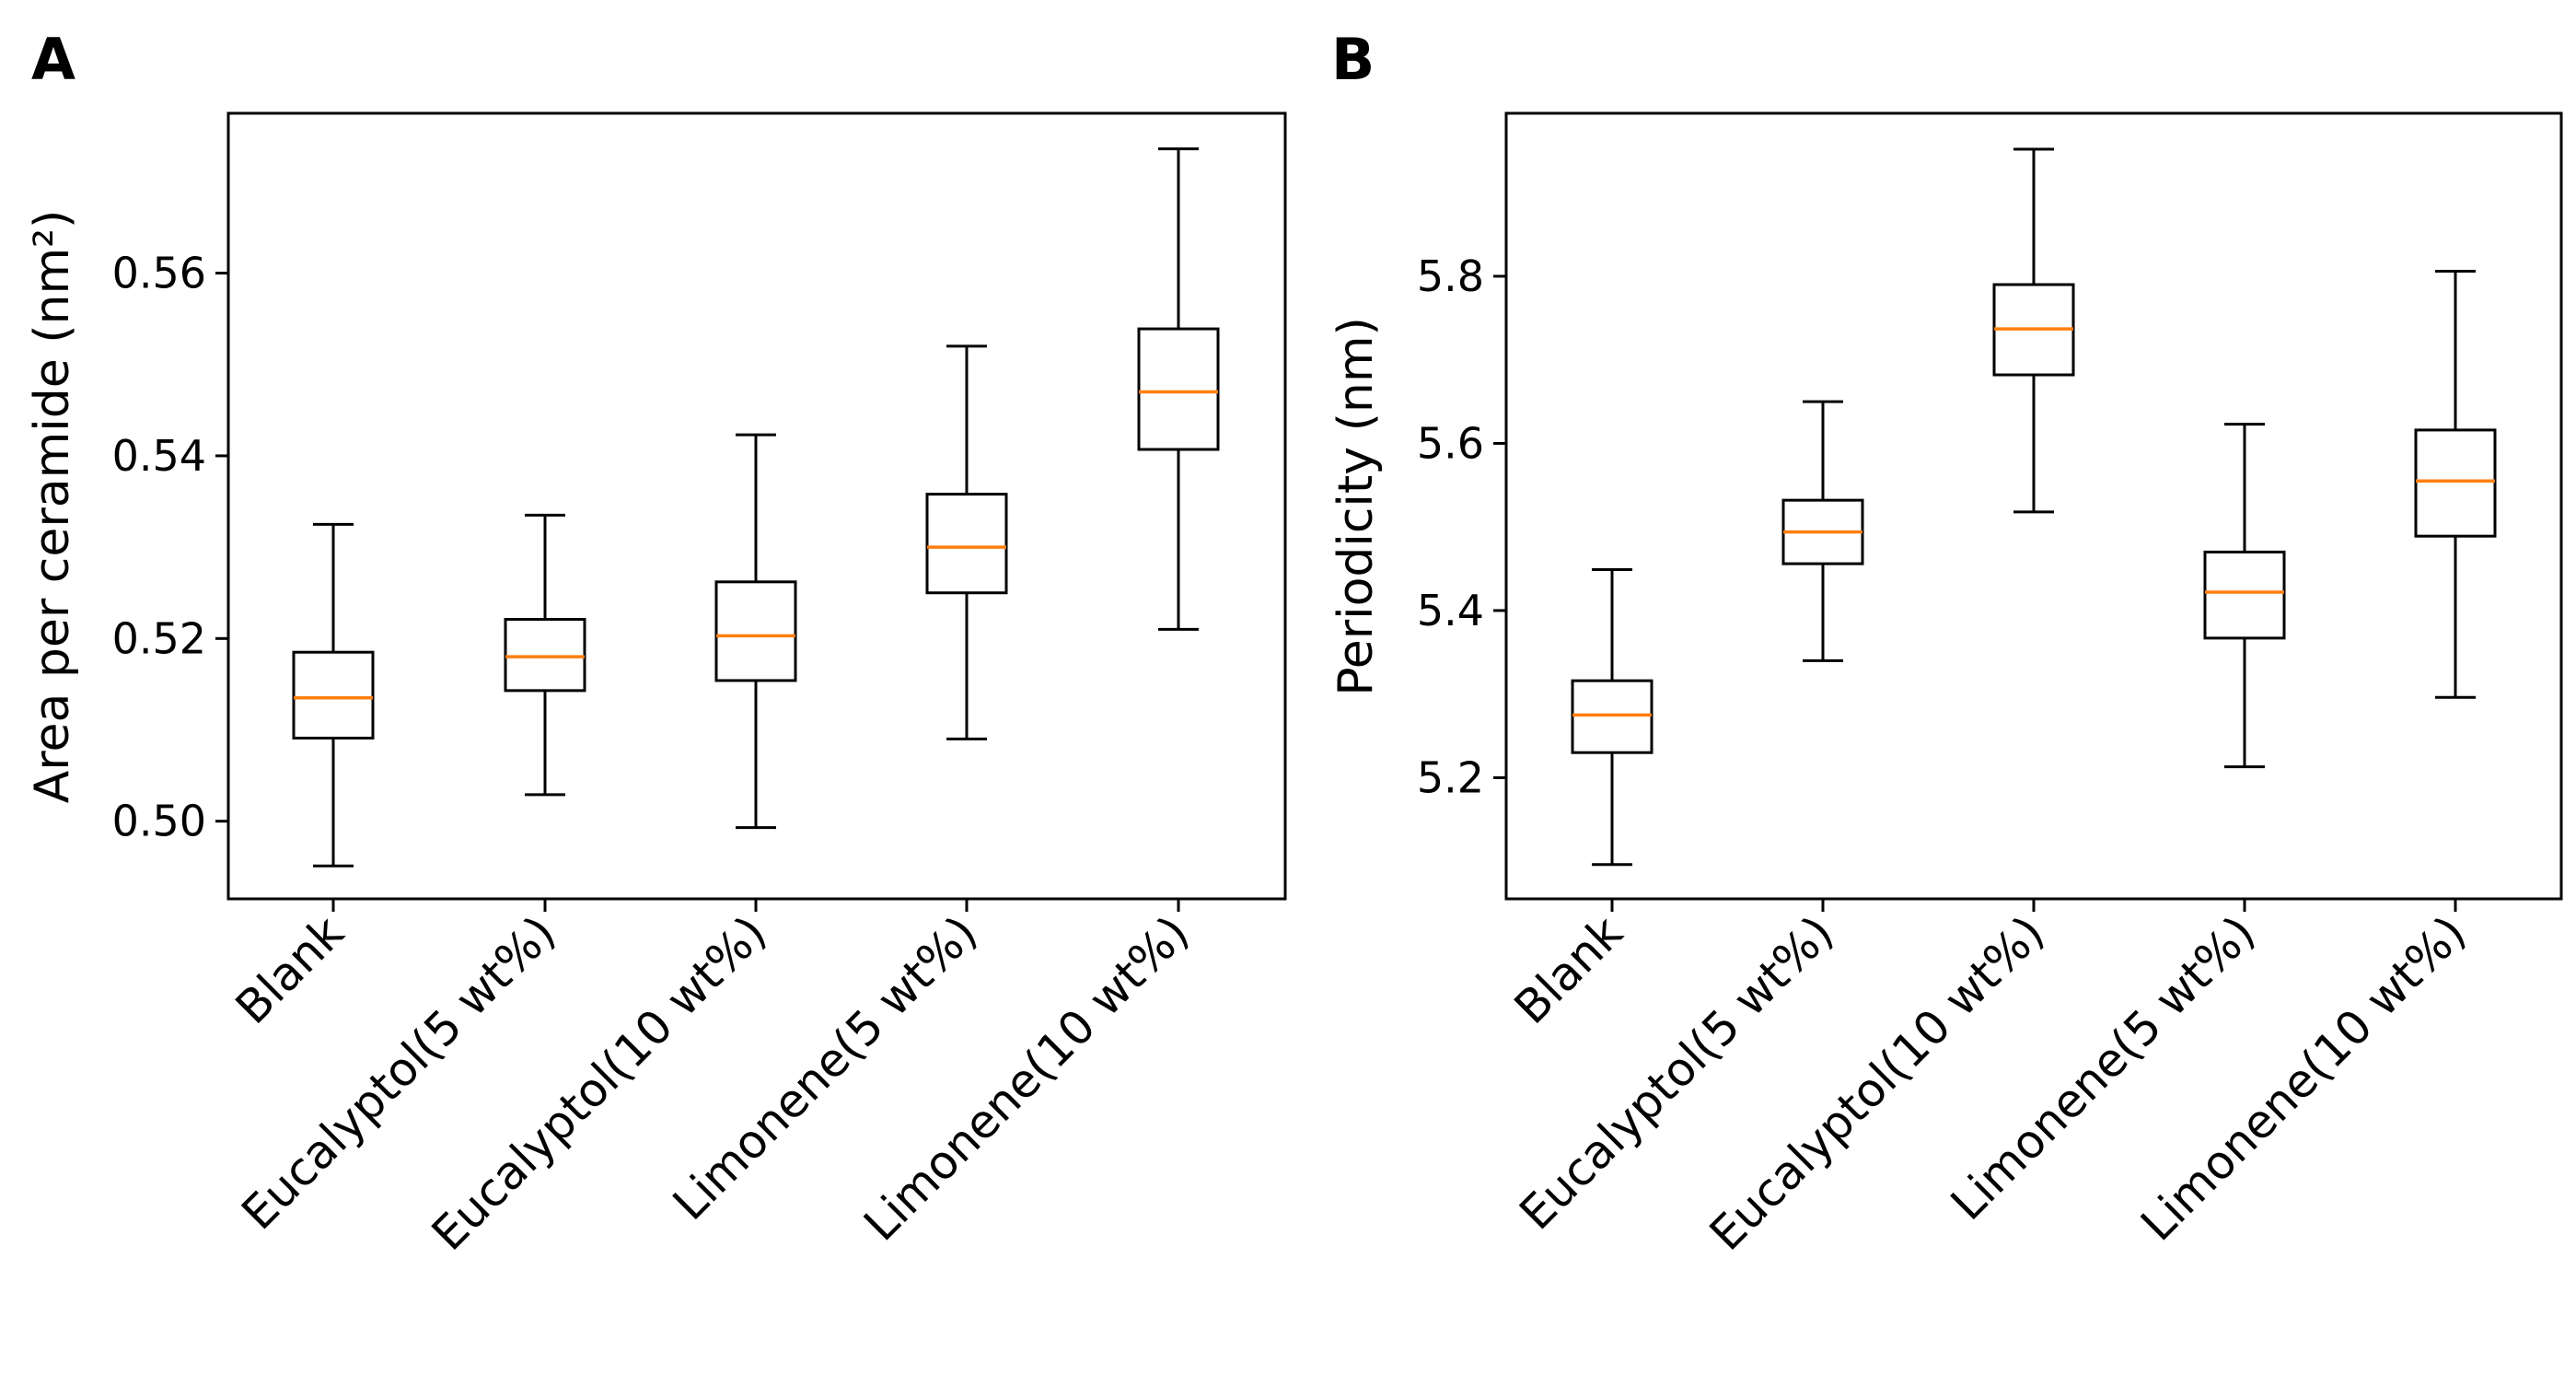 This screenshot has width=2576, height=1398. What do you see at coordinates (159, 456) in the screenshot?
I see `y-tick-label: 0.54` at bounding box center [159, 456].